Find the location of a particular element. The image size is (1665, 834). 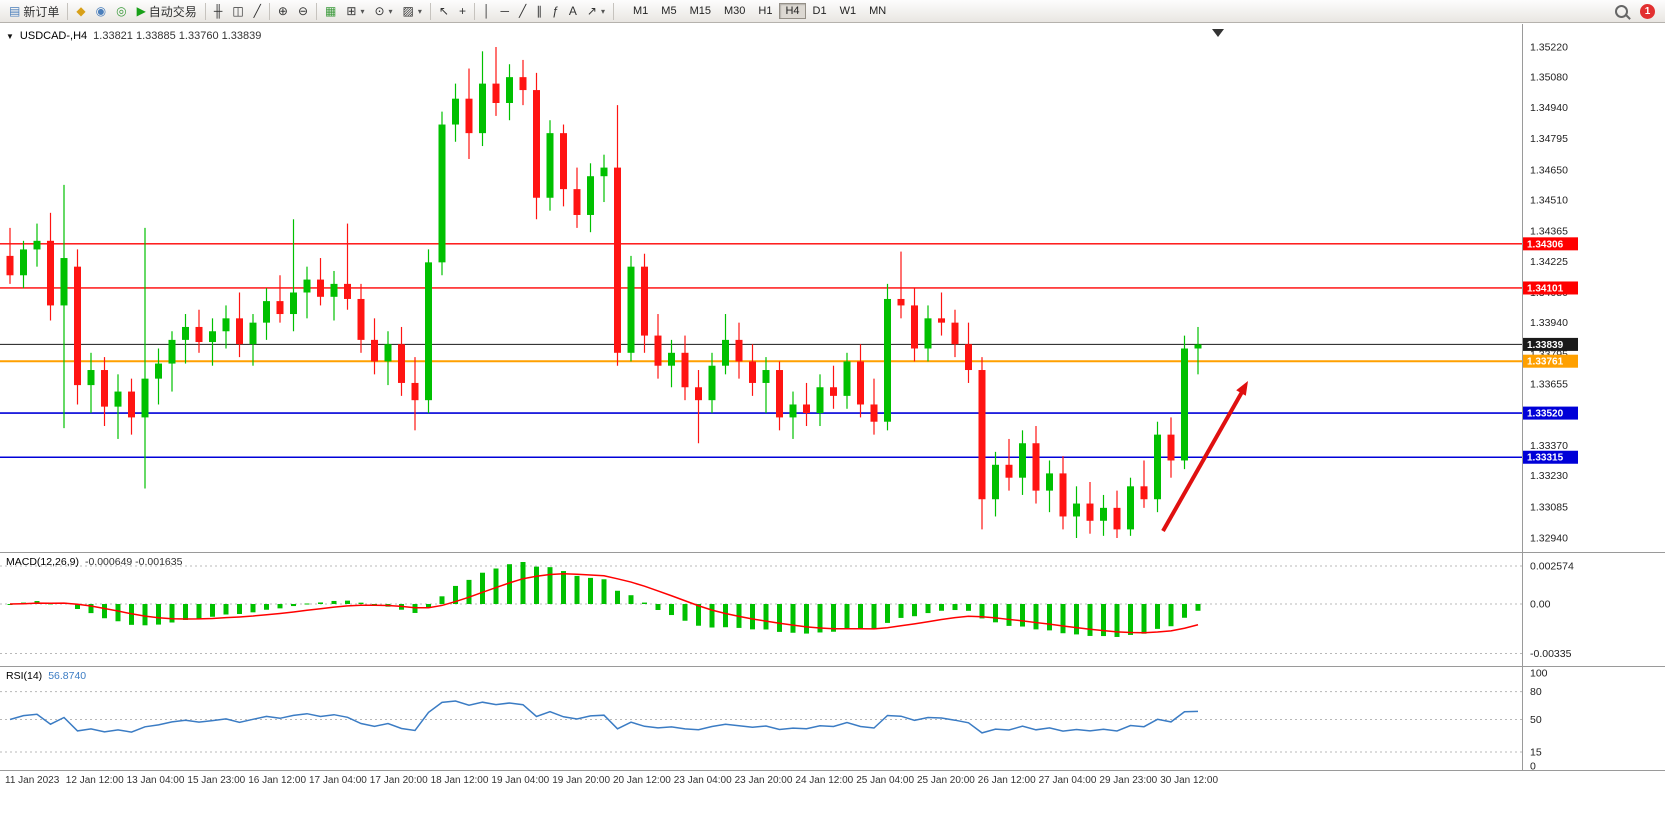

candlestick-chart-button: ◫ is located at coordinates (237, 11).